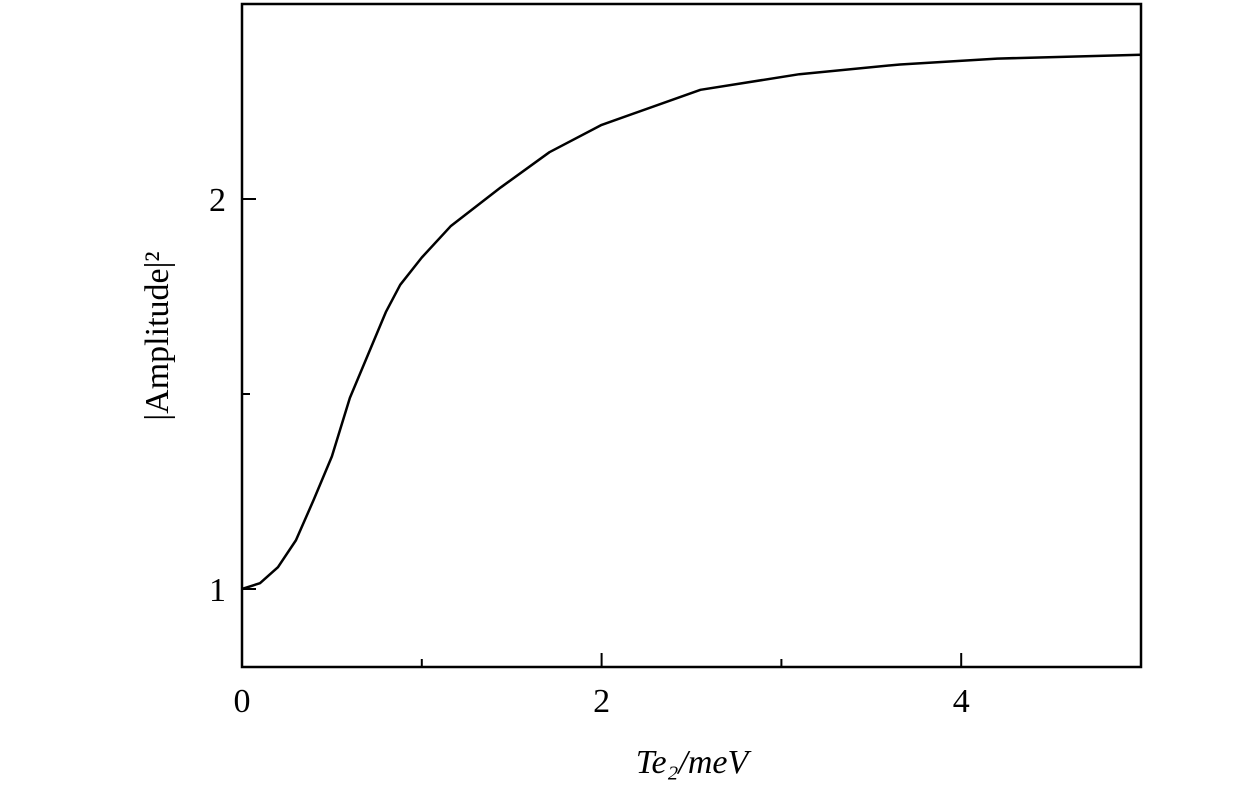 Image resolution: width=1260 pixels, height=787 pixels. I want to click on x-tick-label: 2, so click(601, 701).